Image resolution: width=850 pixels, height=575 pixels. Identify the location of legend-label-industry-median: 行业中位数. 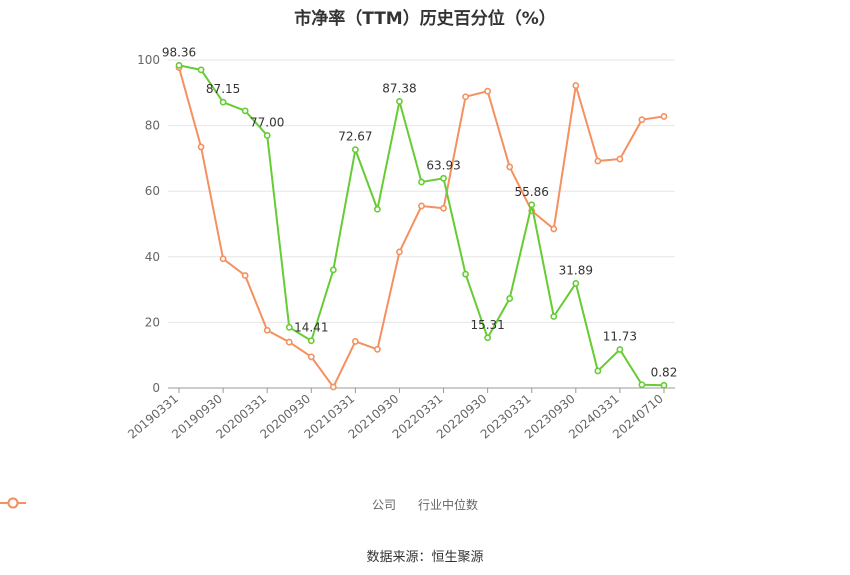
(448, 505).